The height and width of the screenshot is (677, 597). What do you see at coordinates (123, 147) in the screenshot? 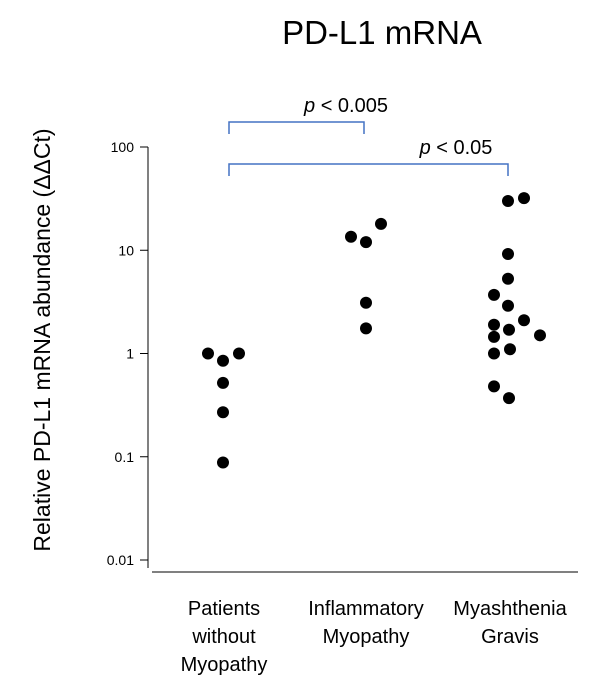
I see `y-tick-label: 100` at bounding box center [123, 147].